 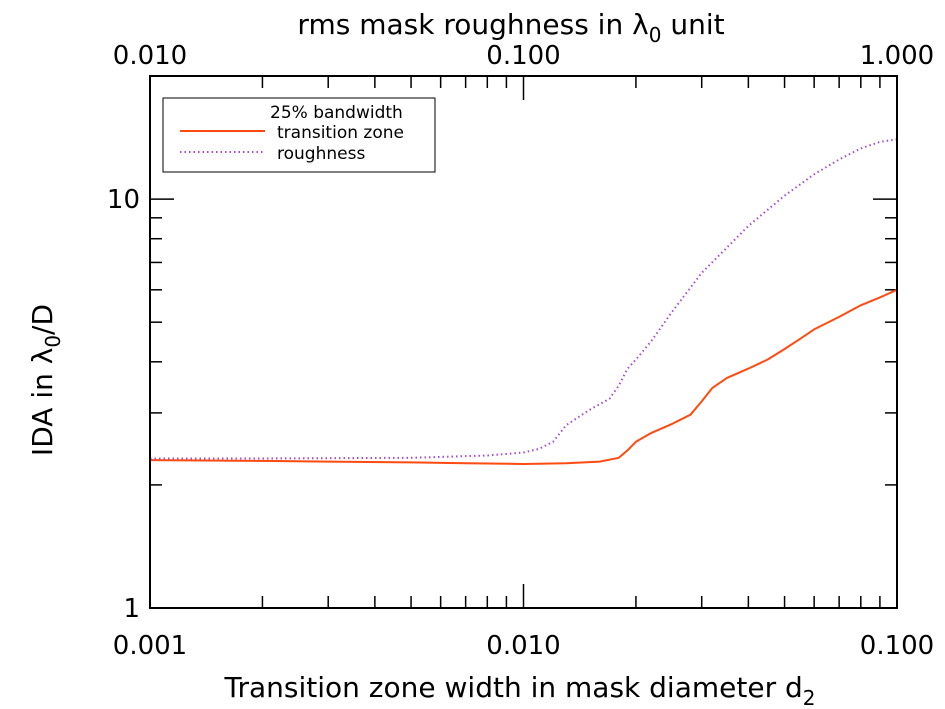 I want to click on legend-box, so click(x=299, y=135).